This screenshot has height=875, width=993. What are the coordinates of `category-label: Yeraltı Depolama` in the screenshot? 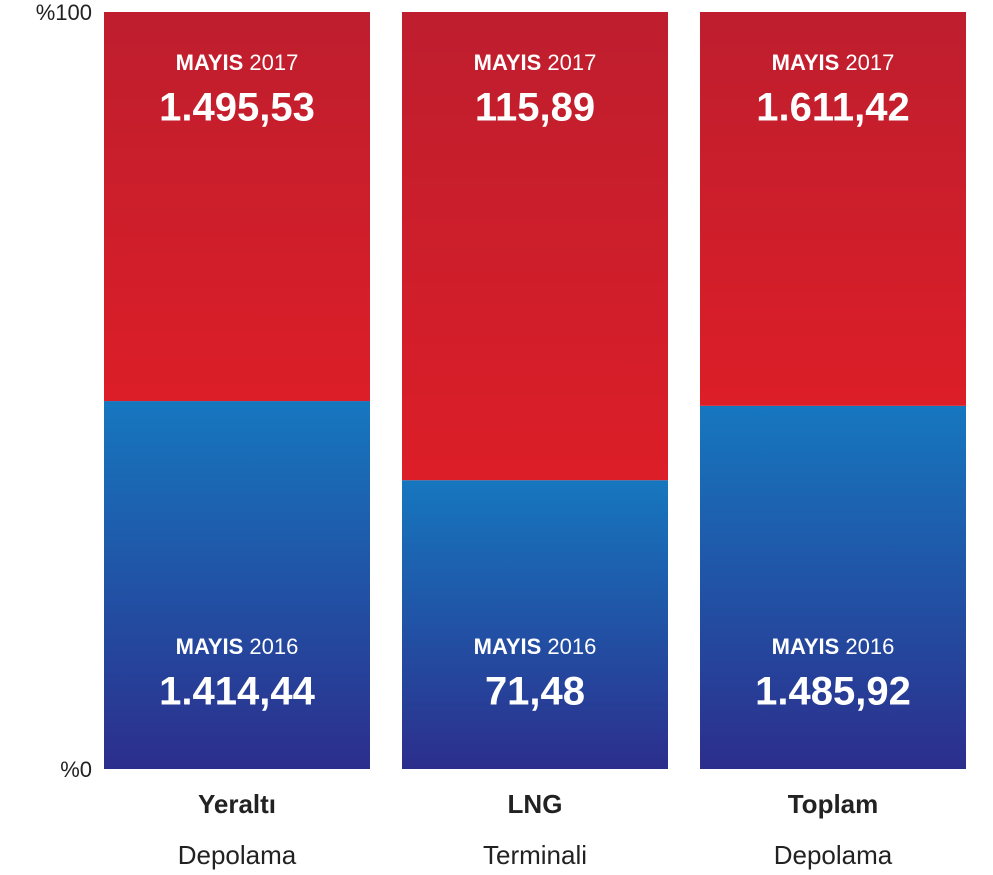 It's located at (237, 829).